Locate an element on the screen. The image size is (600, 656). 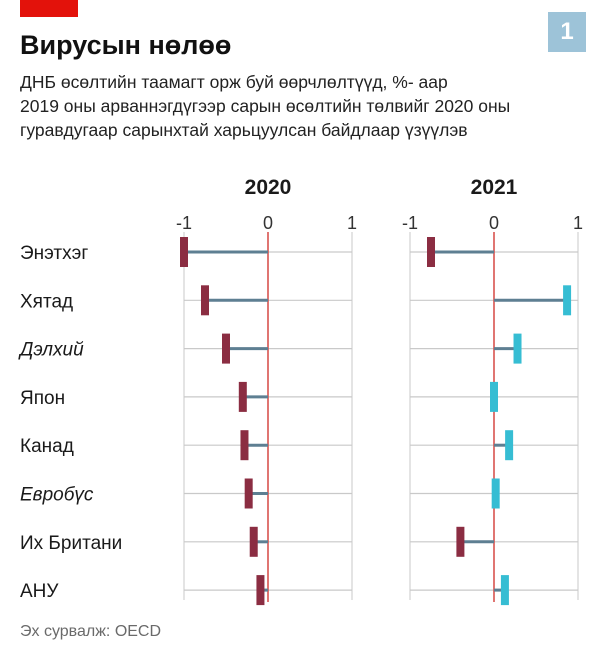
category-label: Их Британи is located at coordinates (71, 543).